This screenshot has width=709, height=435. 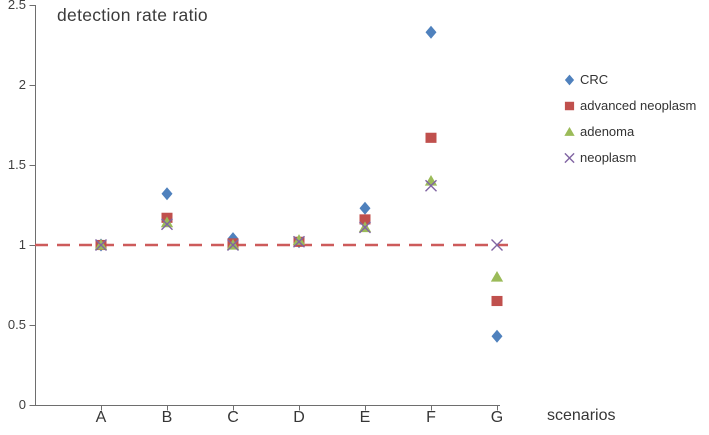 I want to click on x-axis-tick-label: F, so click(x=431, y=417).